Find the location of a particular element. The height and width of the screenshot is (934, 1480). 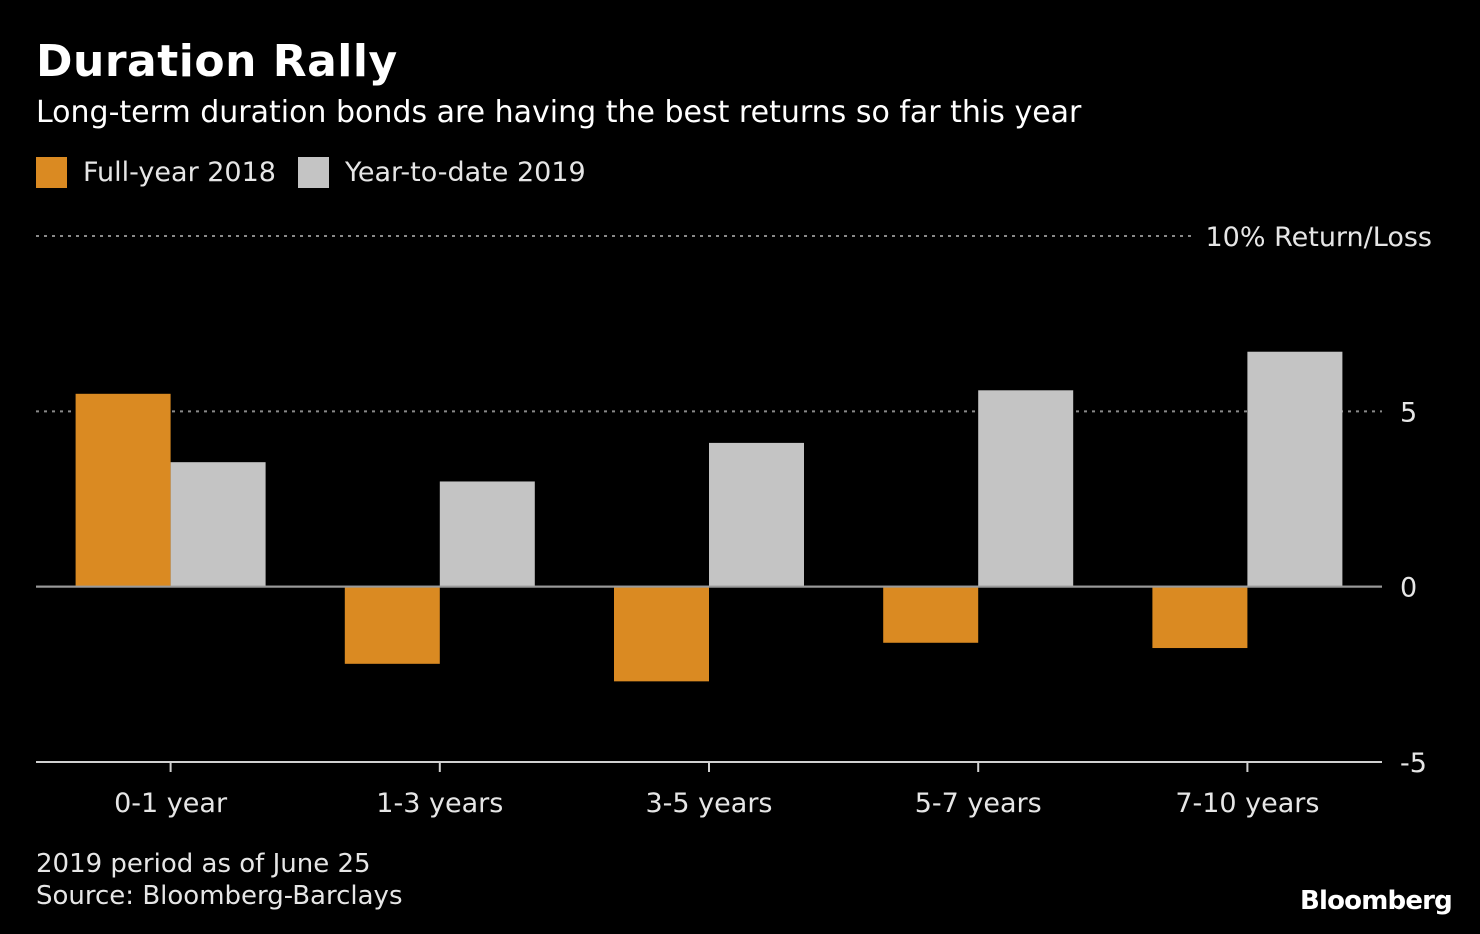

y-tick-label: 5 is located at coordinates (1408, 412).